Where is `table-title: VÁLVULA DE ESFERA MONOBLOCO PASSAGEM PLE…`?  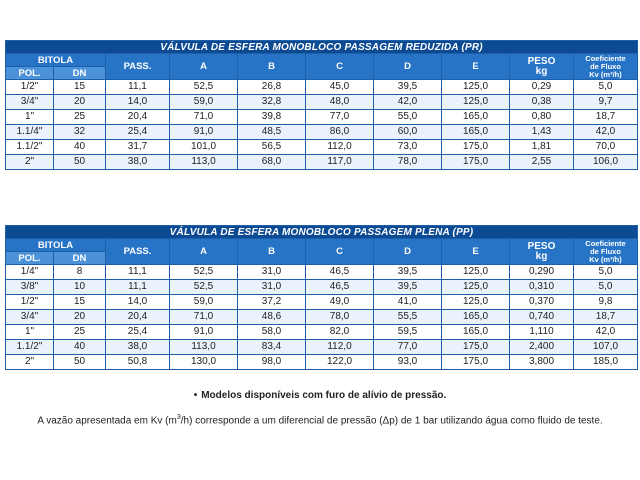
table-title: VÁLVULA DE ESFERA MONOBLOCO PASSAGEM PLE… is located at coordinates (321, 232).